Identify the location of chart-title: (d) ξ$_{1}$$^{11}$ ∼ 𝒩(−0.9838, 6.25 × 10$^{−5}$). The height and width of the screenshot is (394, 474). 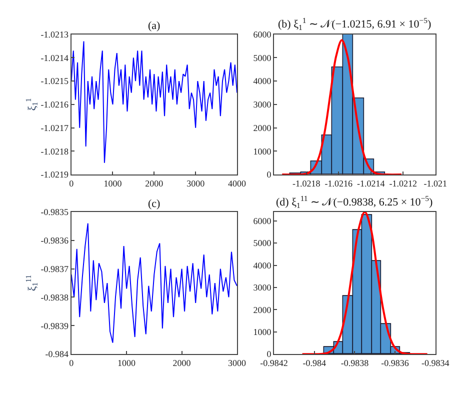
(354, 202).